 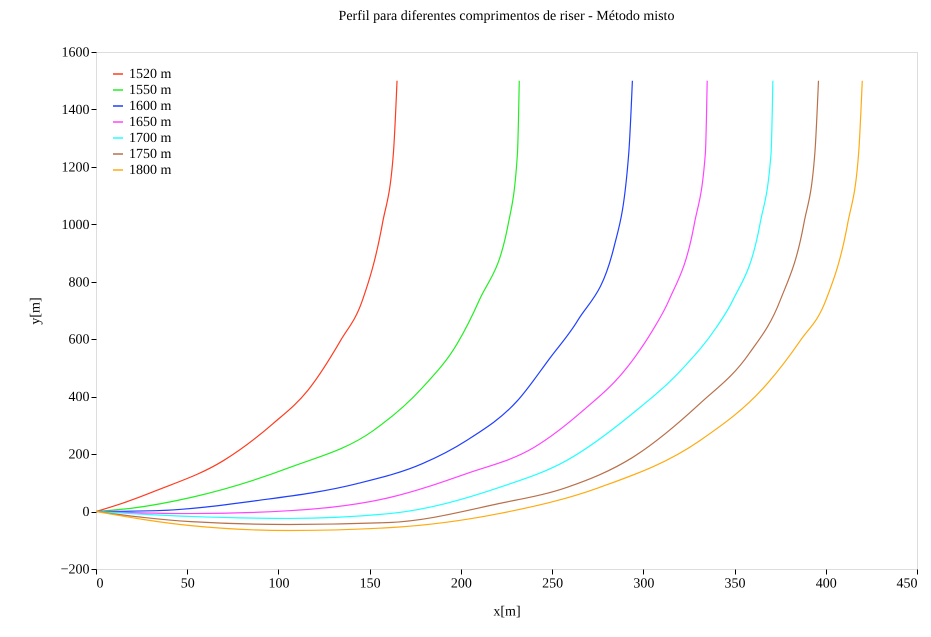 What do you see at coordinates (150, 106) in the screenshot?
I see `legend-label: 1600 m` at bounding box center [150, 106].